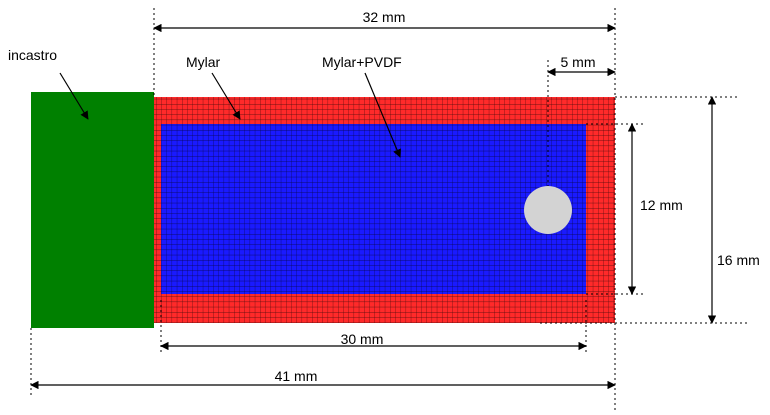  What do you see at coordinates (382, 115) in the screenshot?
I see `pvdf-leader` at bounding box center [382, 115].